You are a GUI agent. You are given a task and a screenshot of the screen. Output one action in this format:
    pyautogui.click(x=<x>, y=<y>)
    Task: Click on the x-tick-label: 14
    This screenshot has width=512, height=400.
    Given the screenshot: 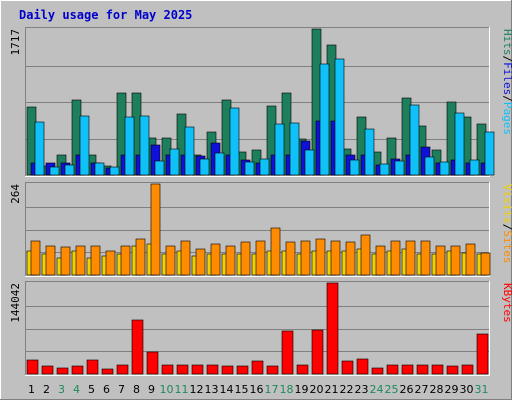 What is the action you would take?
    pyautogui.click(x=227, y=389)
    